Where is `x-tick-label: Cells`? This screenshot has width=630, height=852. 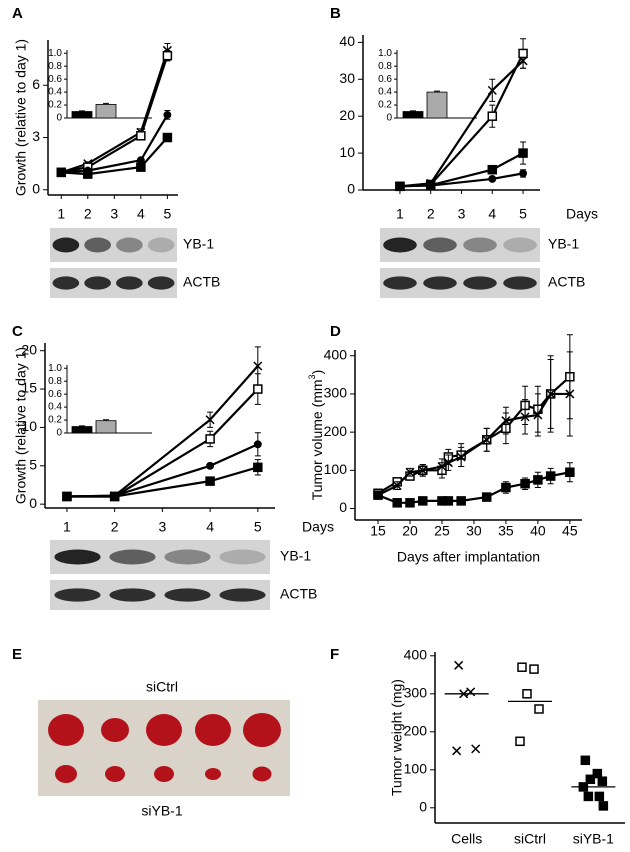 x-tick-label: Cells is located at coordinates (466, 839).